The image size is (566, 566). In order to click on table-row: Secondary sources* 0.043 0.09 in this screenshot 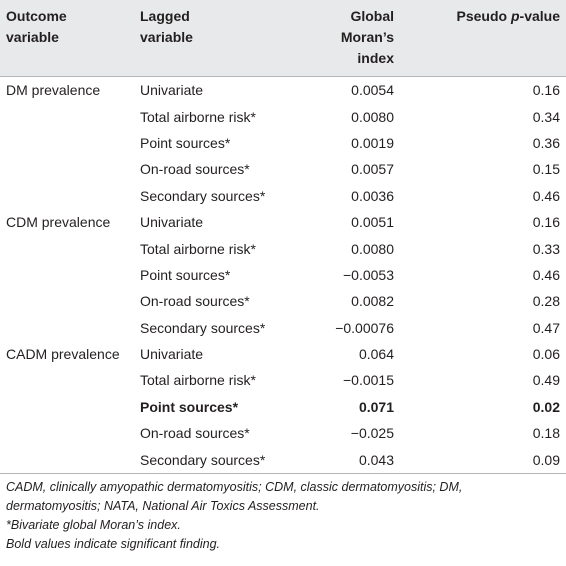, I will do `click(283, 460)`.